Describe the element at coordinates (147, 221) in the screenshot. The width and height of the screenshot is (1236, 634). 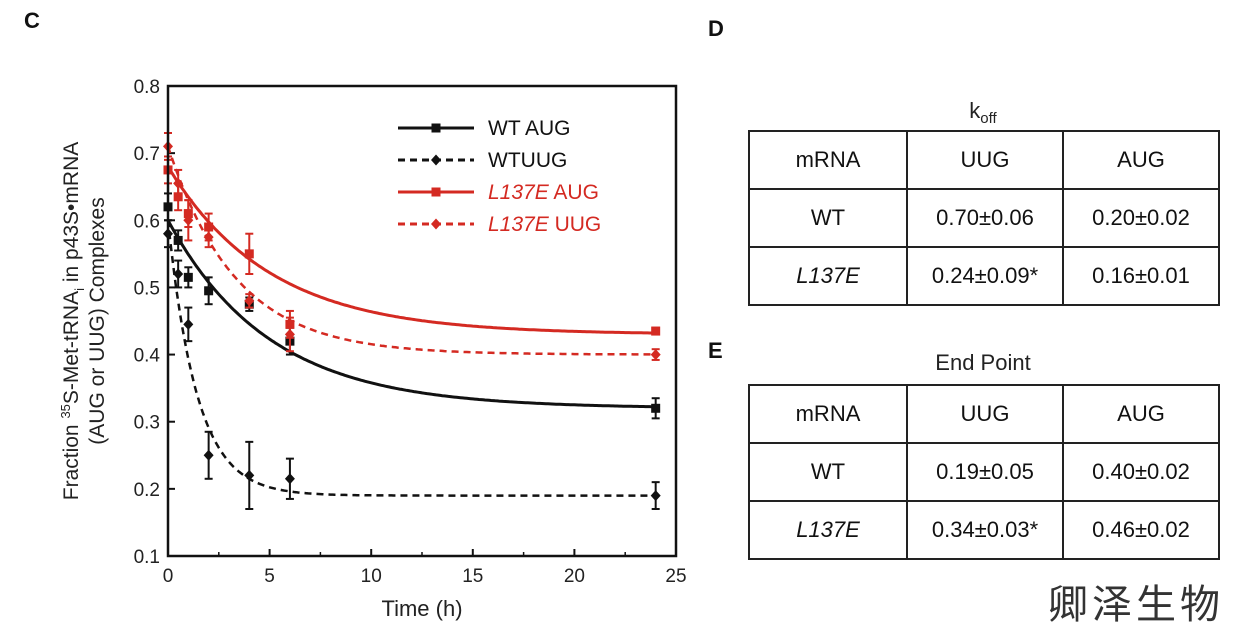
I see `y-tick-label: 0.6` at that location.